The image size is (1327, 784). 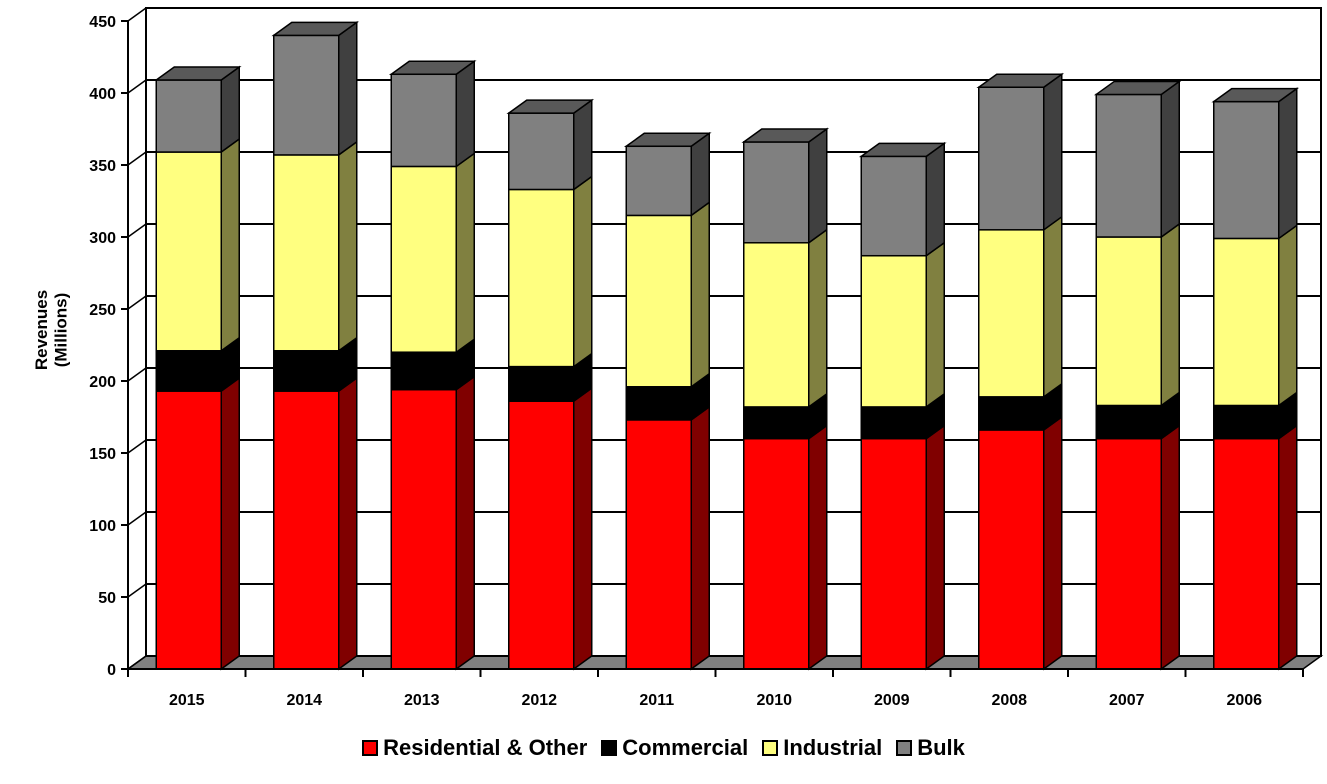 I want to click on bar-industrial-2011, so click(x=658, y=301).